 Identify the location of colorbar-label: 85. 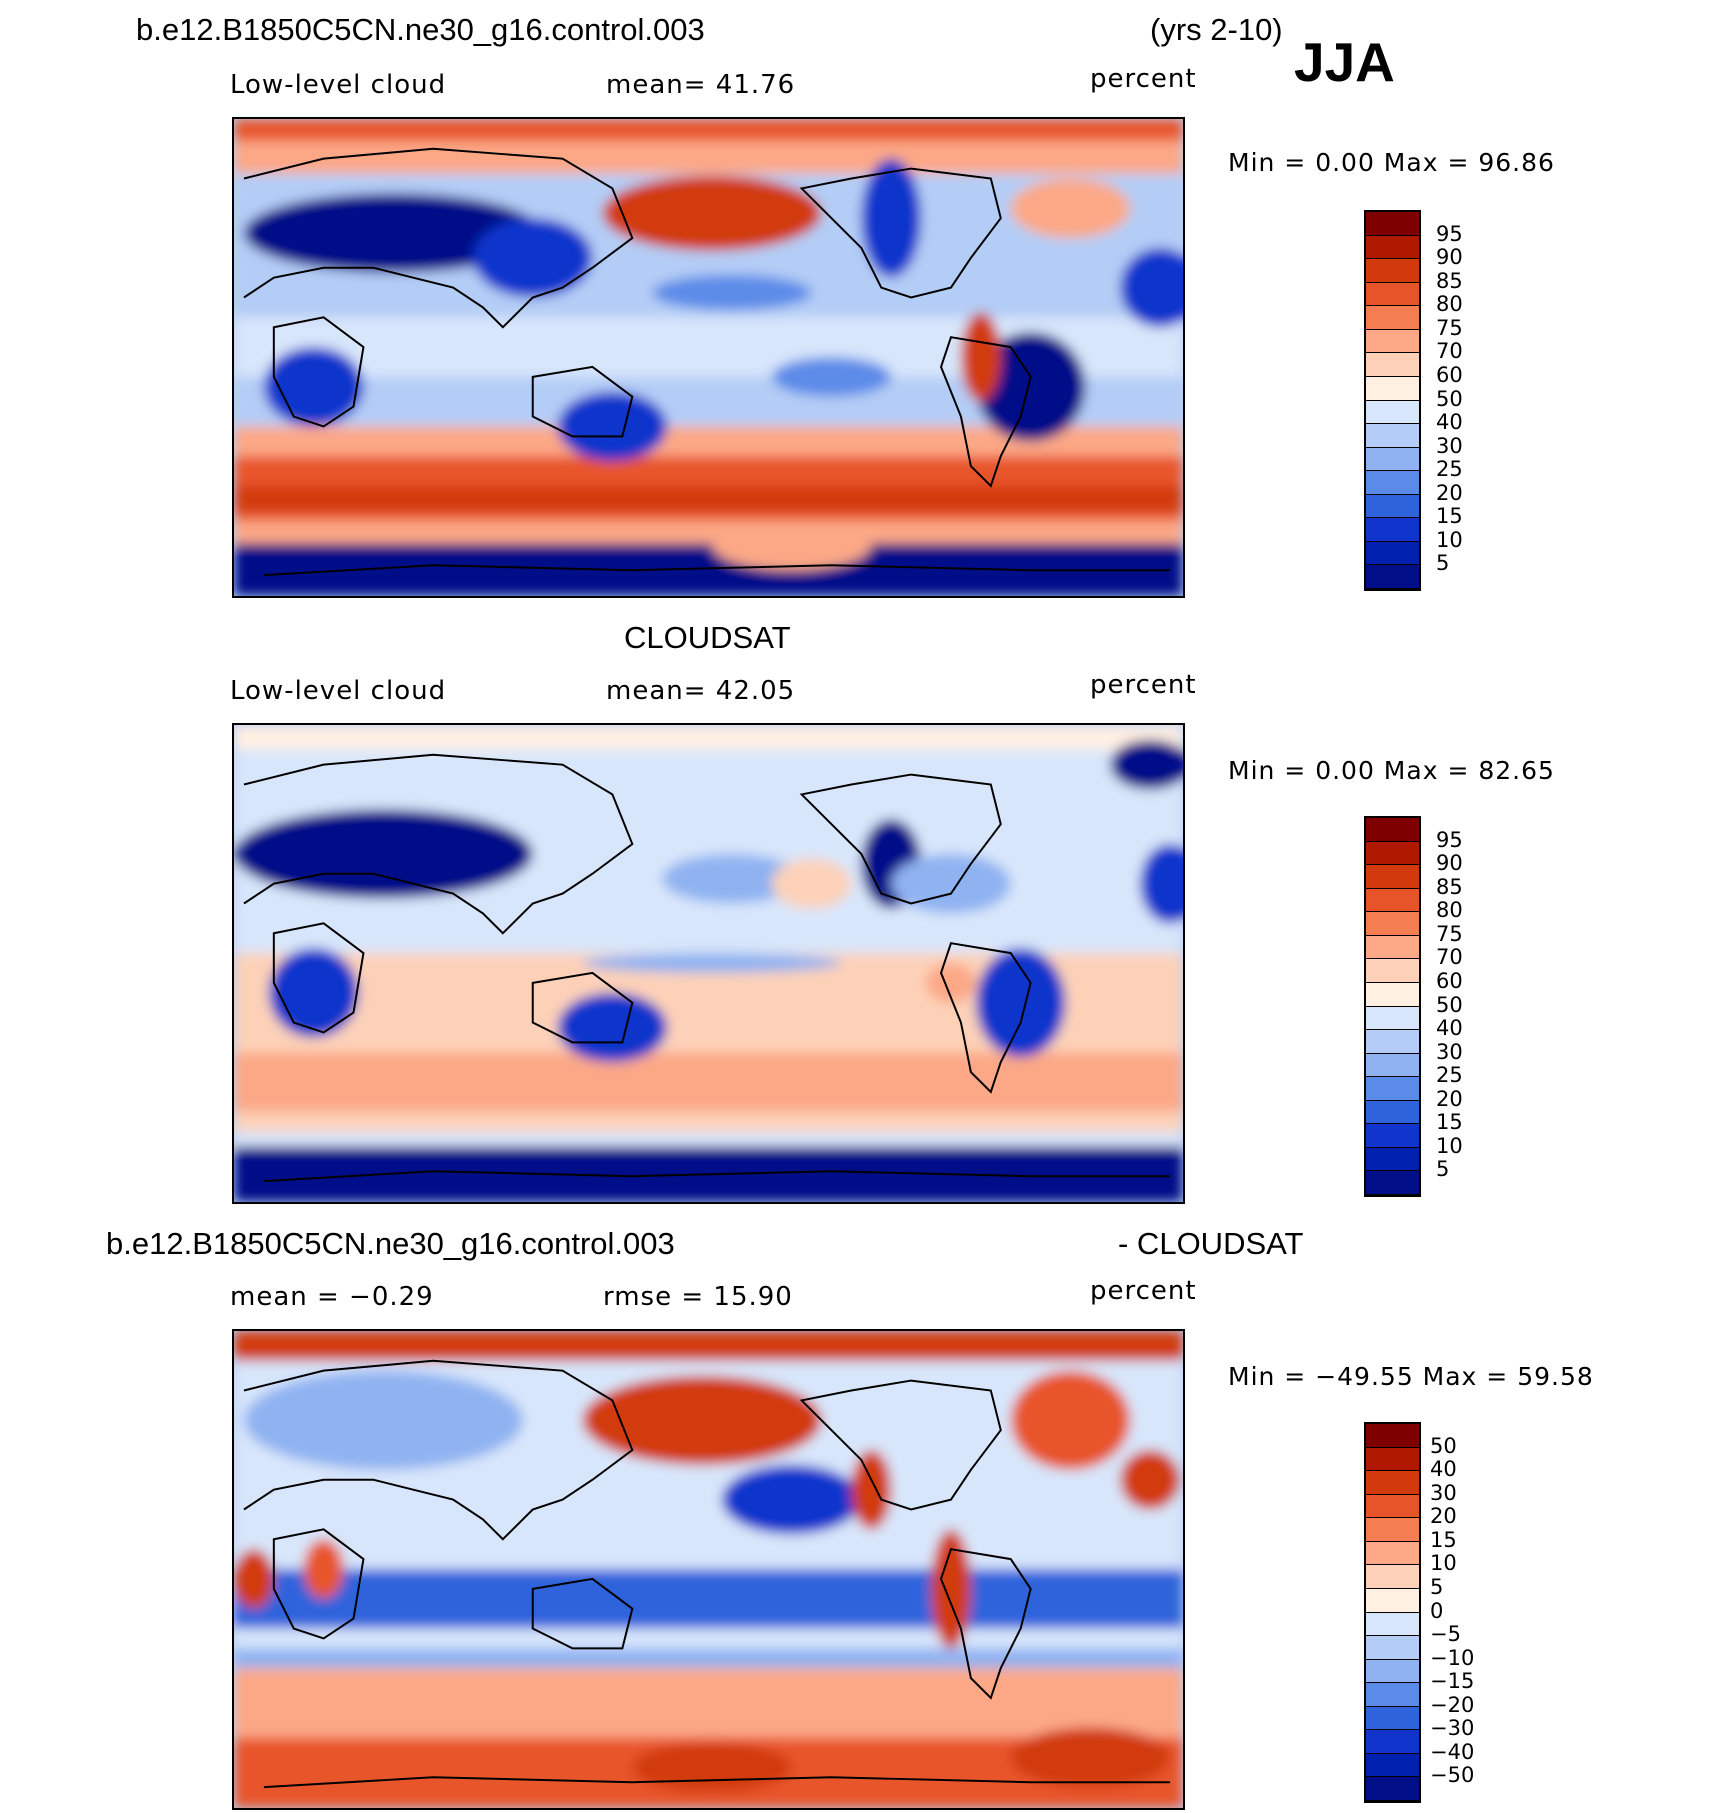
(1449, 886).